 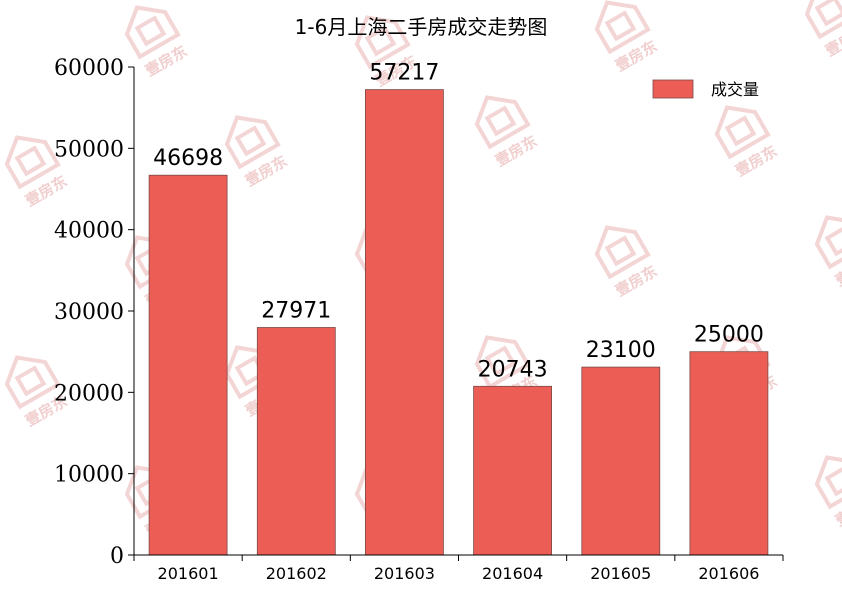 I want to click on y-tick-label-40000: 40000, so click(x=89, y=231).